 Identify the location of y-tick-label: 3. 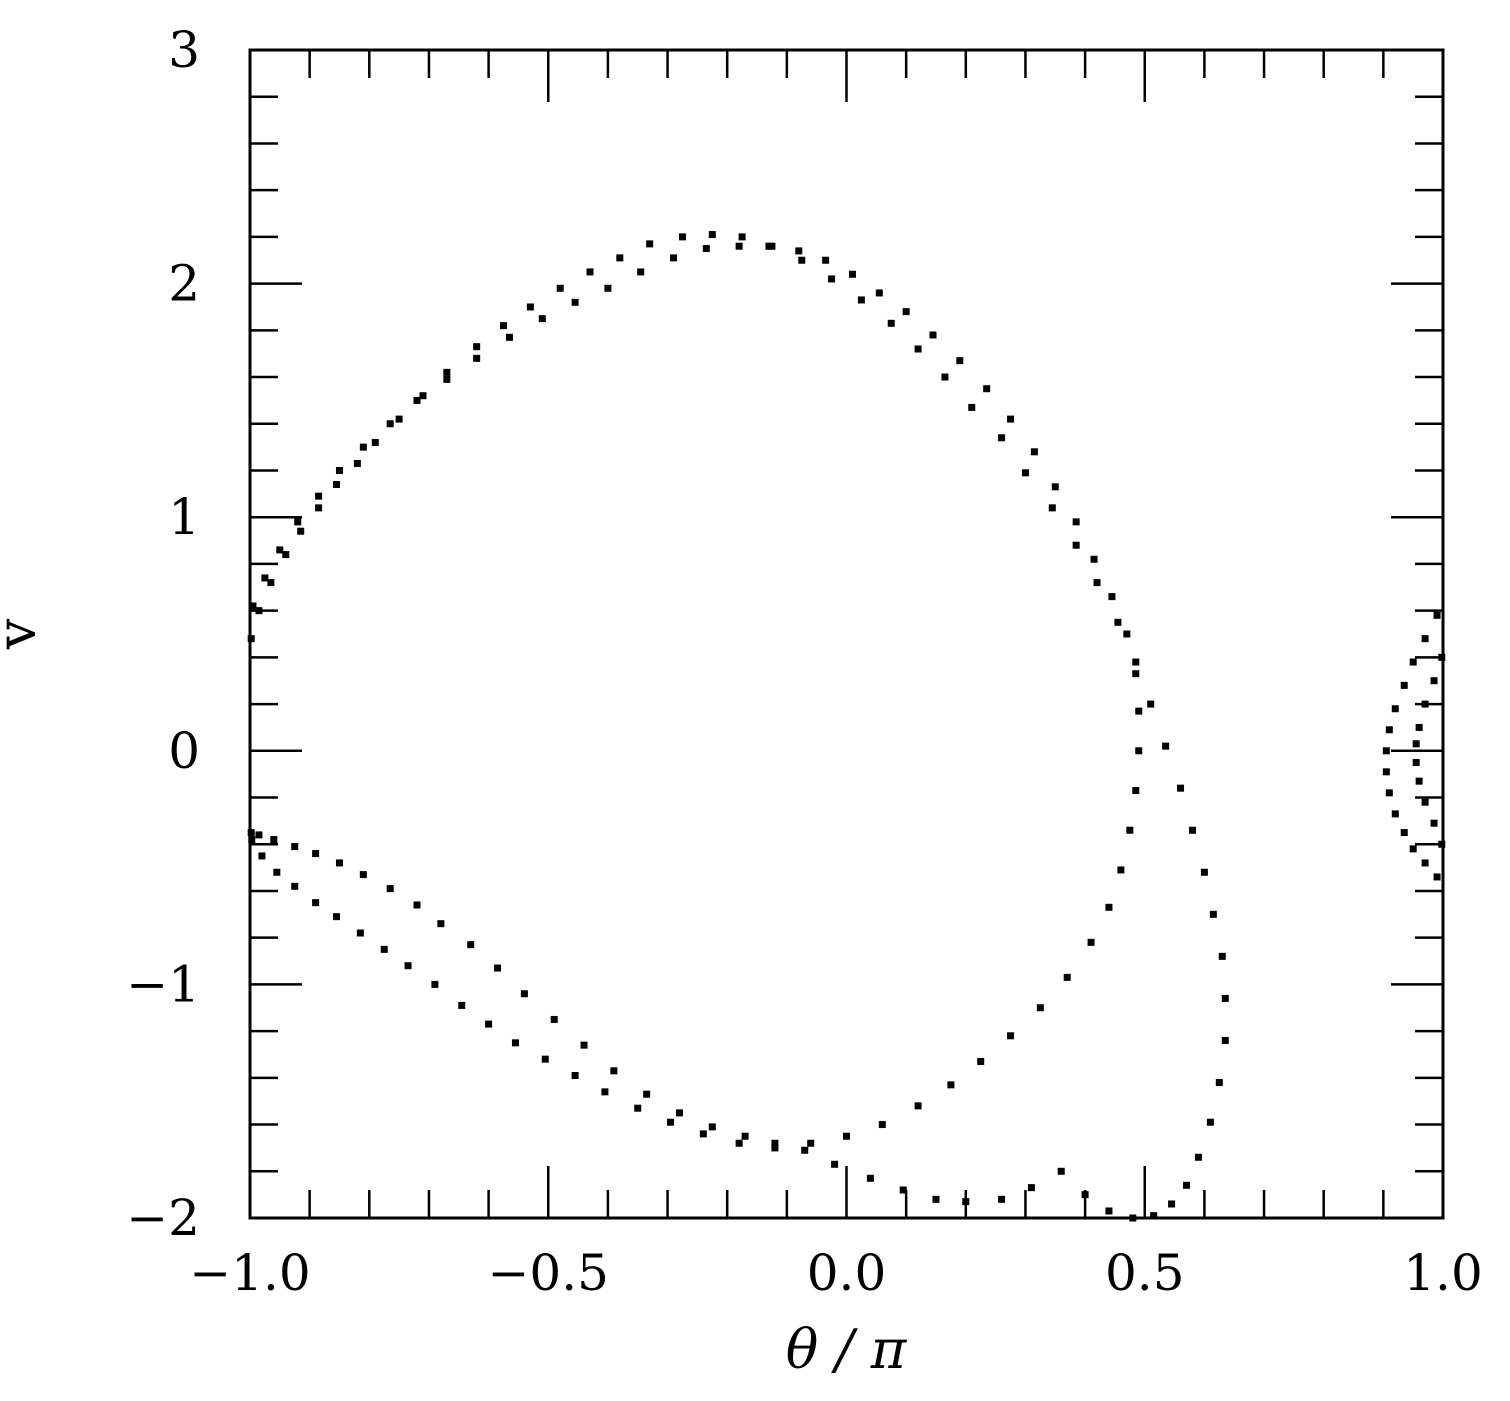
(184, 50).